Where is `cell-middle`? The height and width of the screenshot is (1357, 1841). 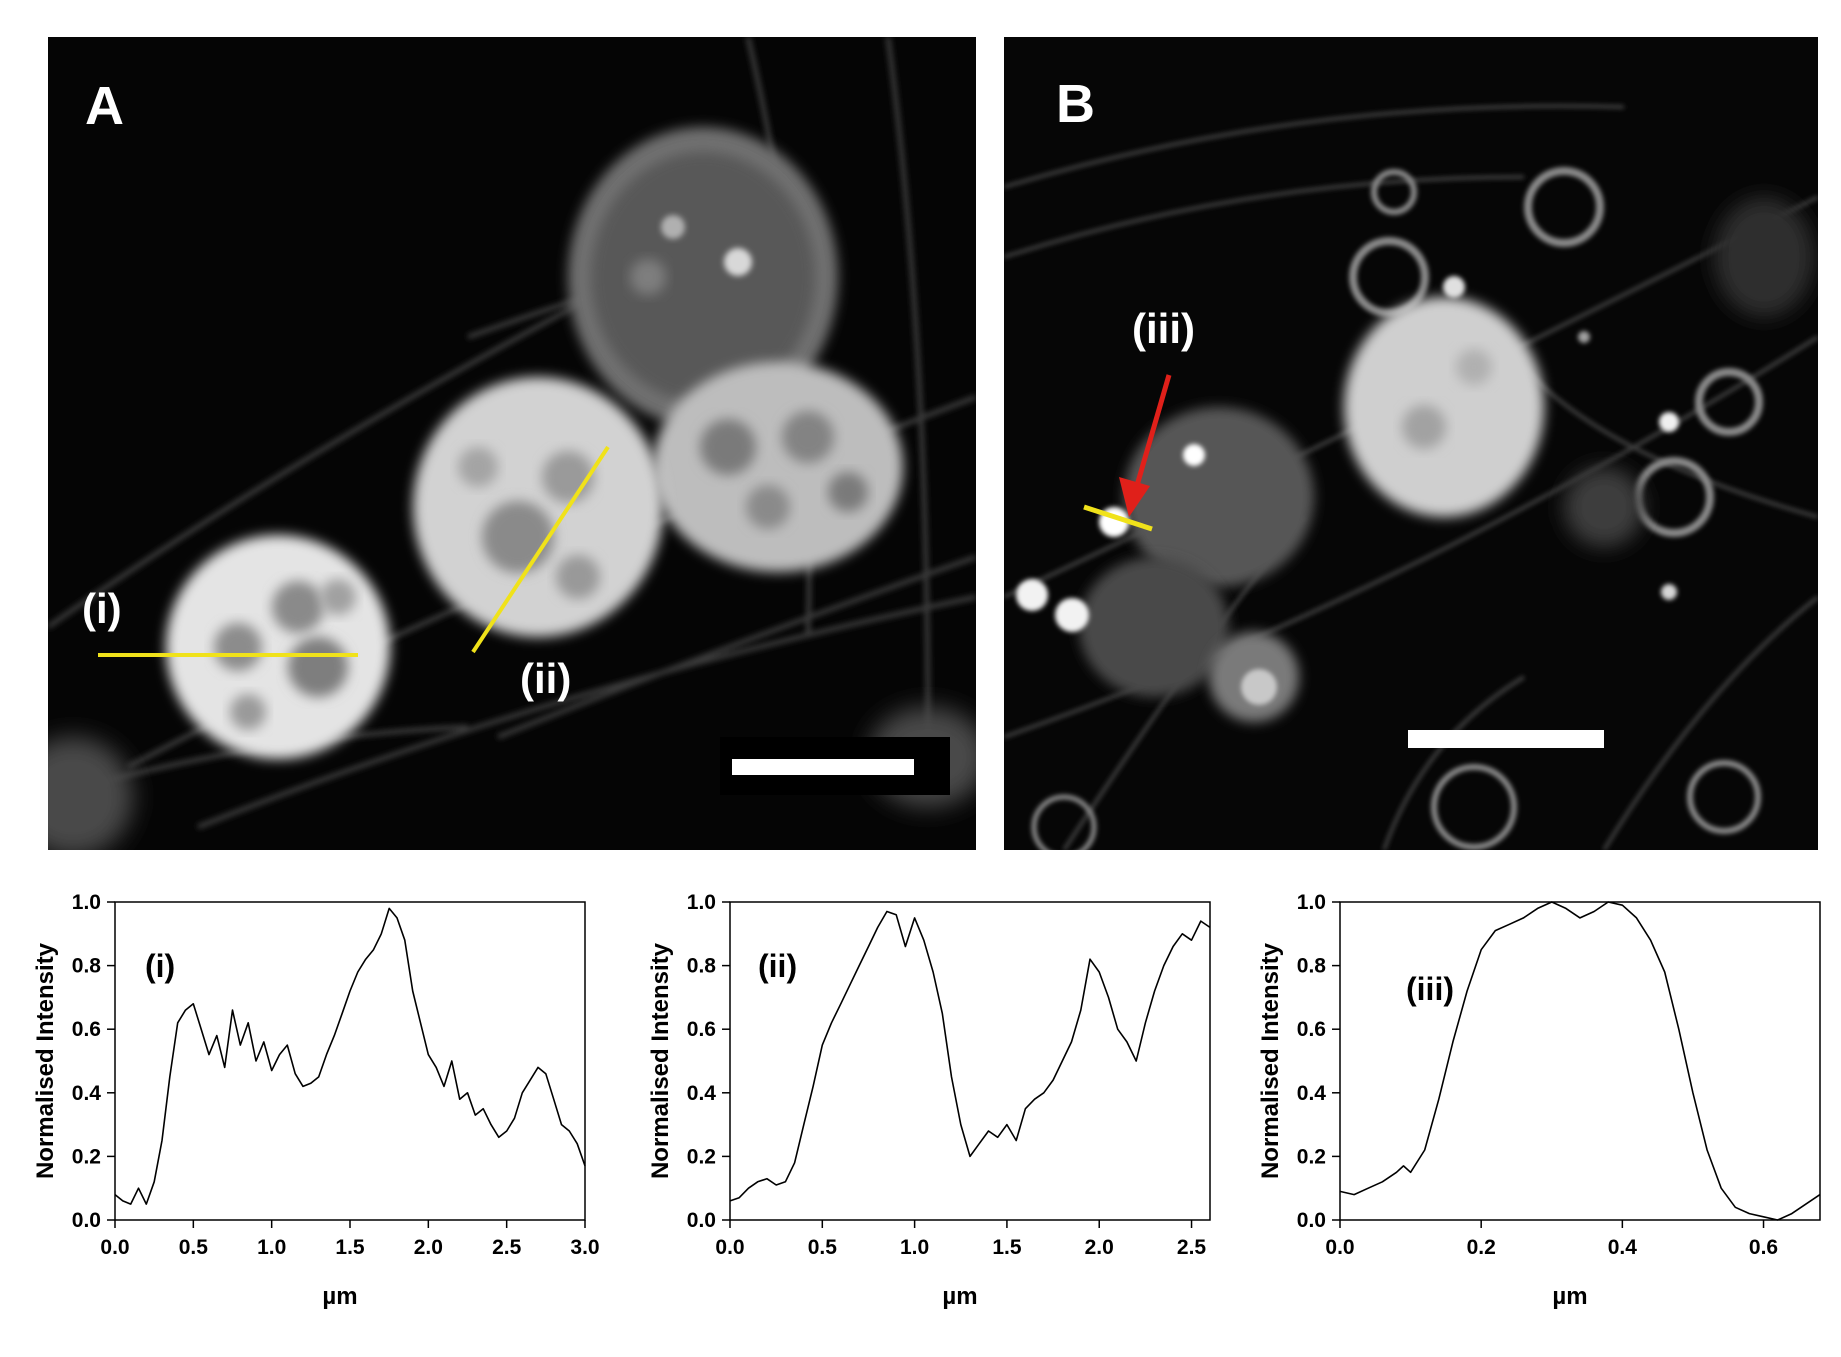
cell-middle is located at coordinates (538, 507).